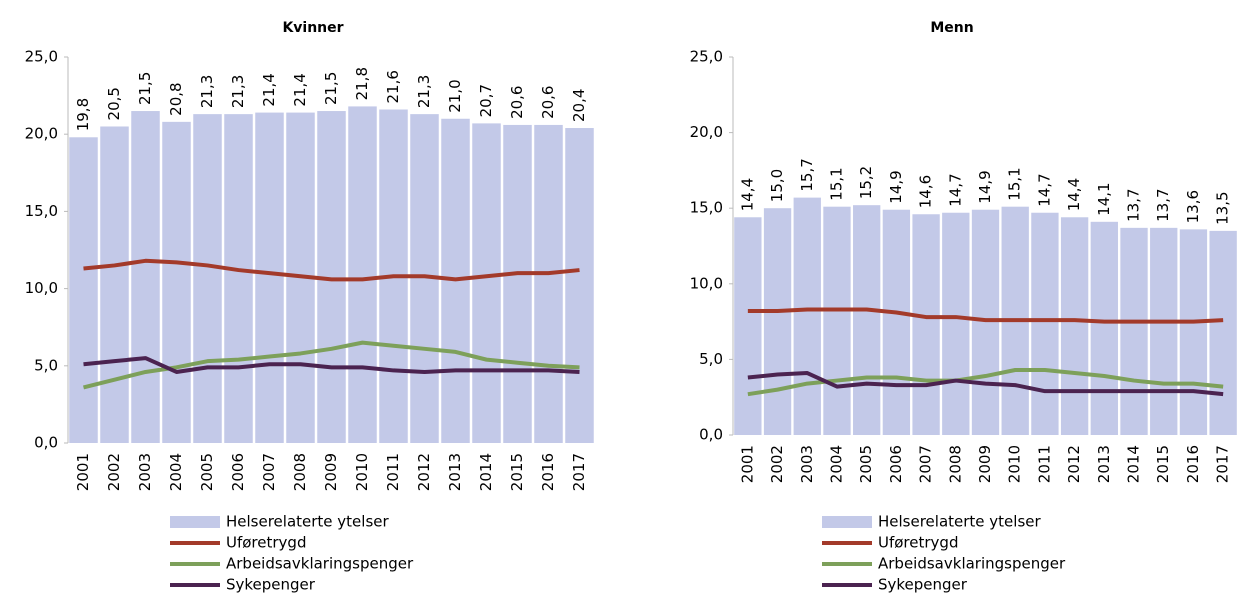 Image resolution: width=1240 pixels, height=599 pixels. I want to click on value-label: 21,6, so click(393, 86).